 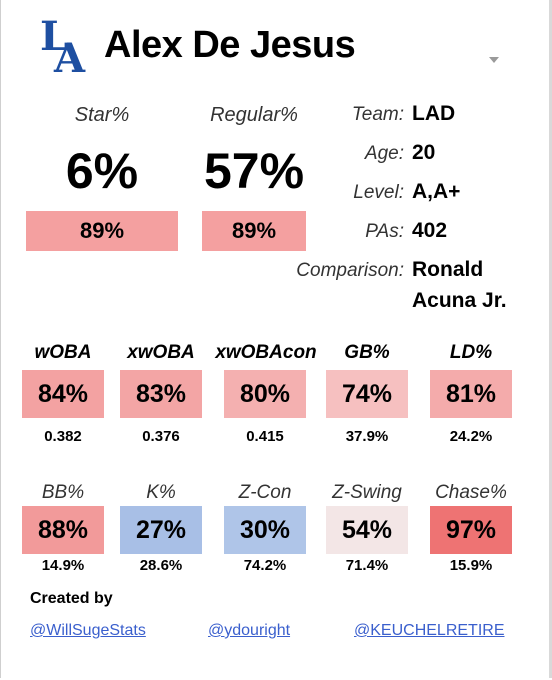 What do you see at coordinates (102, 231) in the screenshot?
I see `star-percentile: 89%` at bounding box center [102, 231].